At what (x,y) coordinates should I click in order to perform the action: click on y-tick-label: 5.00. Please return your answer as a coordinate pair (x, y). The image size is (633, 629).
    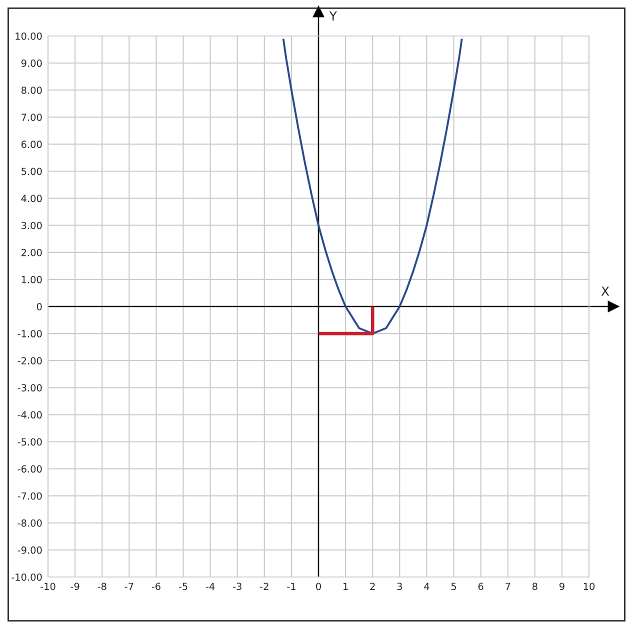
    Looking at the image, I should click on (32, 172).